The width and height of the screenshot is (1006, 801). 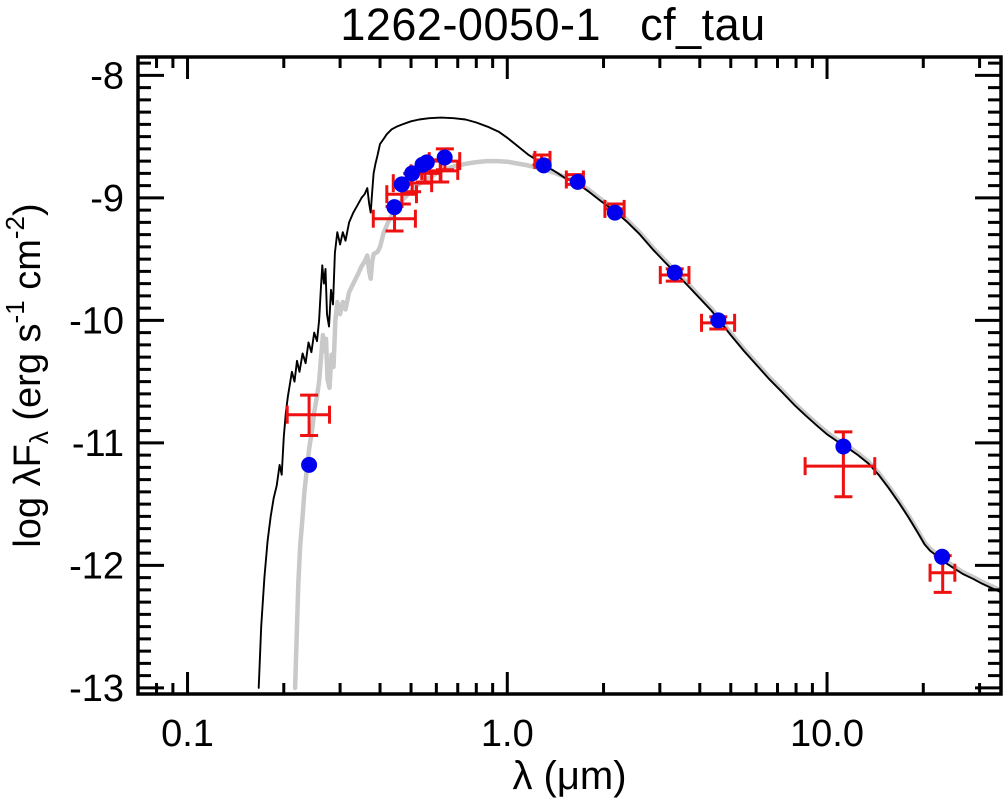 I want to click on x-tick-label: 1.0, so click(x=507, y=734).